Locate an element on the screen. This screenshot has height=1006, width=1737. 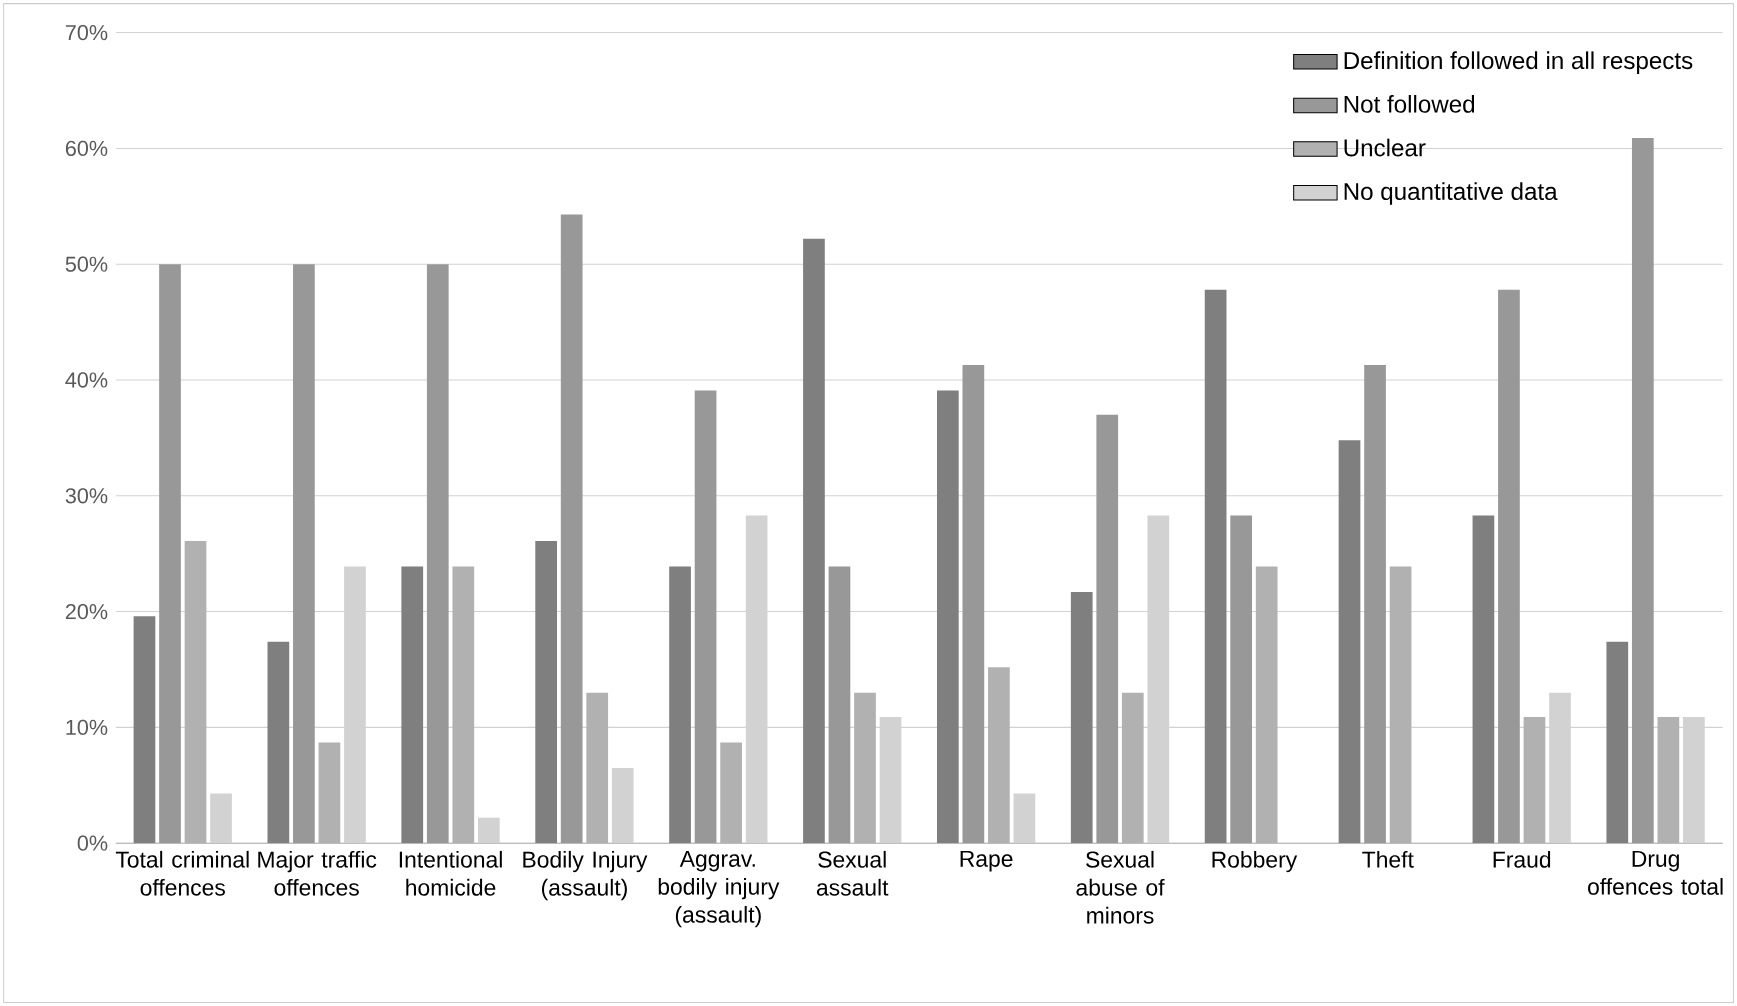
legend-label: No quantitative data is located at coordinates (1451, 193).